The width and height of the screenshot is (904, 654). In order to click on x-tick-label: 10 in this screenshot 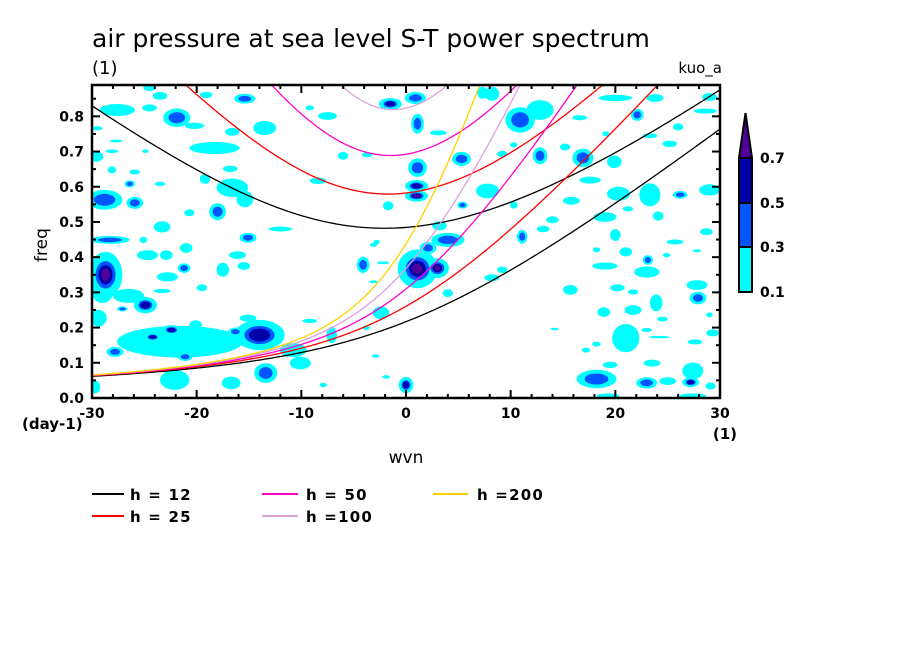, I will do `click(511, 414)`.